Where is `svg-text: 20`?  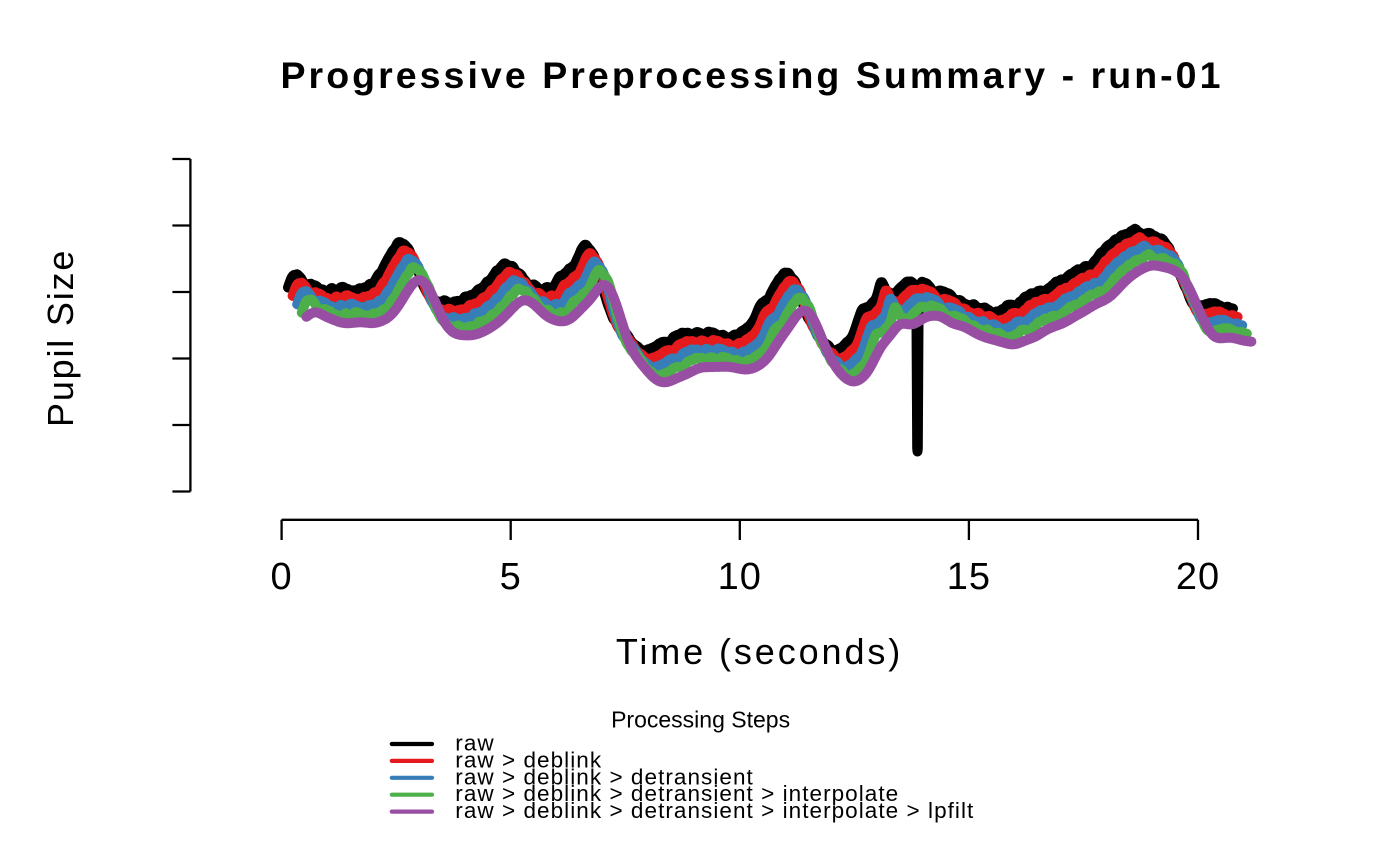 svg-text: 20 is located at coordinates (1198, 577).